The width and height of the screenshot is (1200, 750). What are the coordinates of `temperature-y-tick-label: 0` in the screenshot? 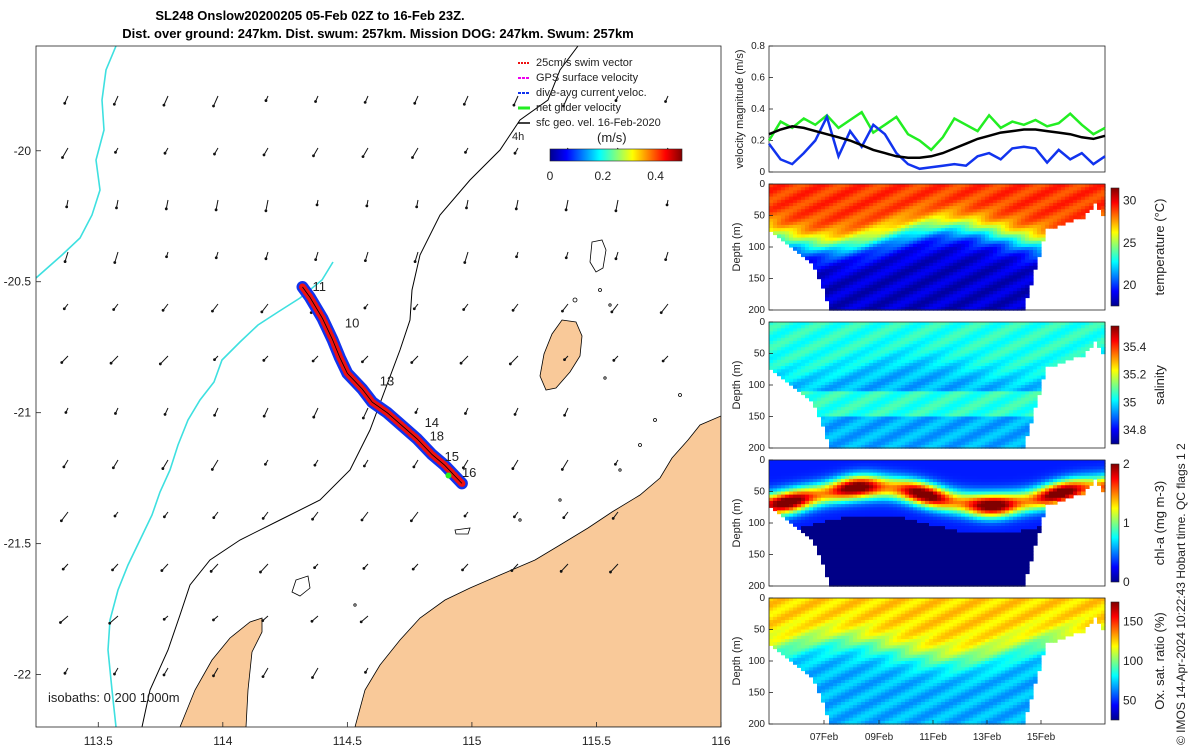 It's located at (762, 184).